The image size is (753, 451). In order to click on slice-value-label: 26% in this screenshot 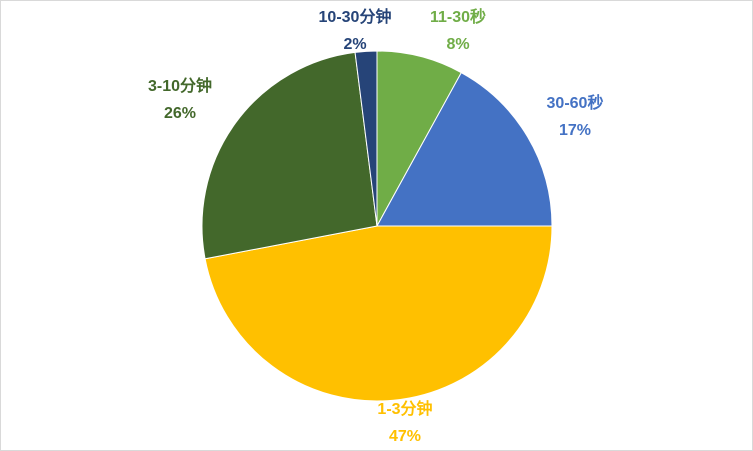, I will do `click(180, 113)`.